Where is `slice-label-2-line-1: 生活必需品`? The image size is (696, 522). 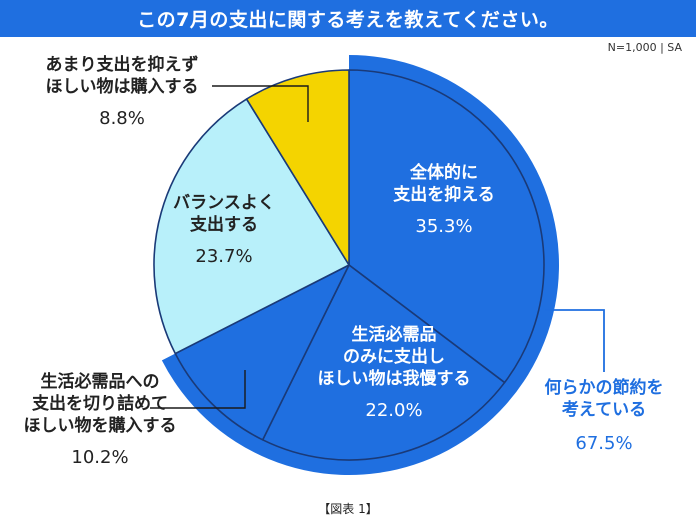
slice-label-2-line-1: 生活必需品 is located at coordinates (394, 334).